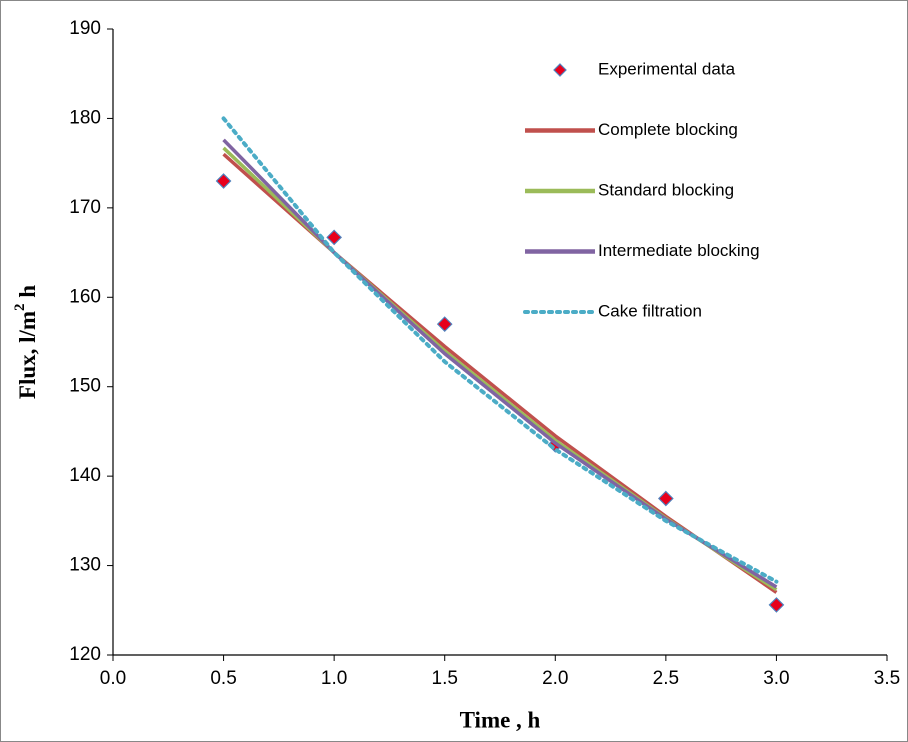  Describe the element at coordinates (85, 565) in the screenshot. I see `y-tick-label: 130` at that location.